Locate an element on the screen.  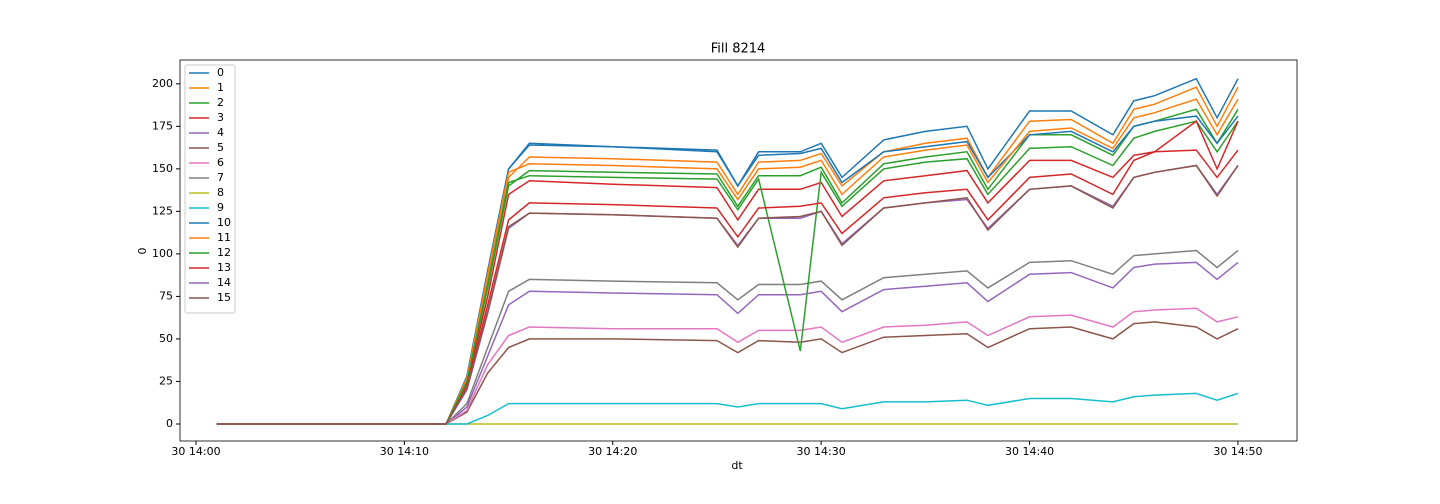
legend-label: 1 is located at coordinates (220, 87).